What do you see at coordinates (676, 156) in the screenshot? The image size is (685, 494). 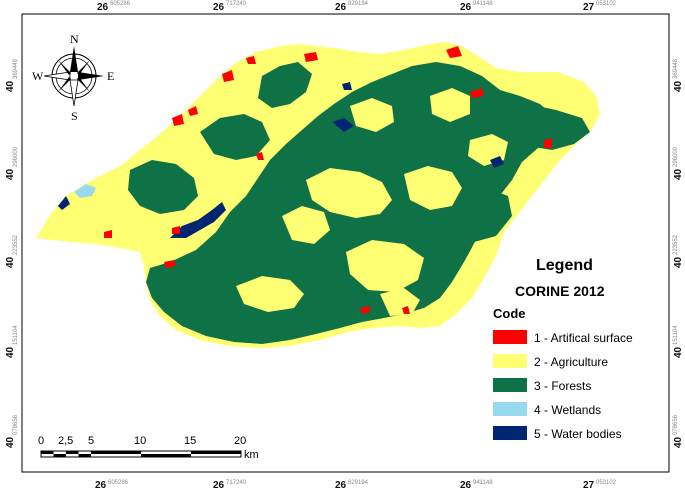 I see `right-tick-2-minor: 296000` at bounding box center [676, 156].